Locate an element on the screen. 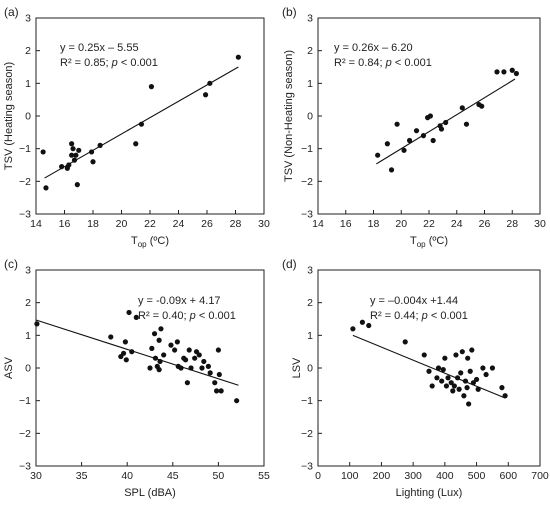 The height and width of the screenshot is (512, 550). x-tick-label: 400 is located at coordinates (445, 476).